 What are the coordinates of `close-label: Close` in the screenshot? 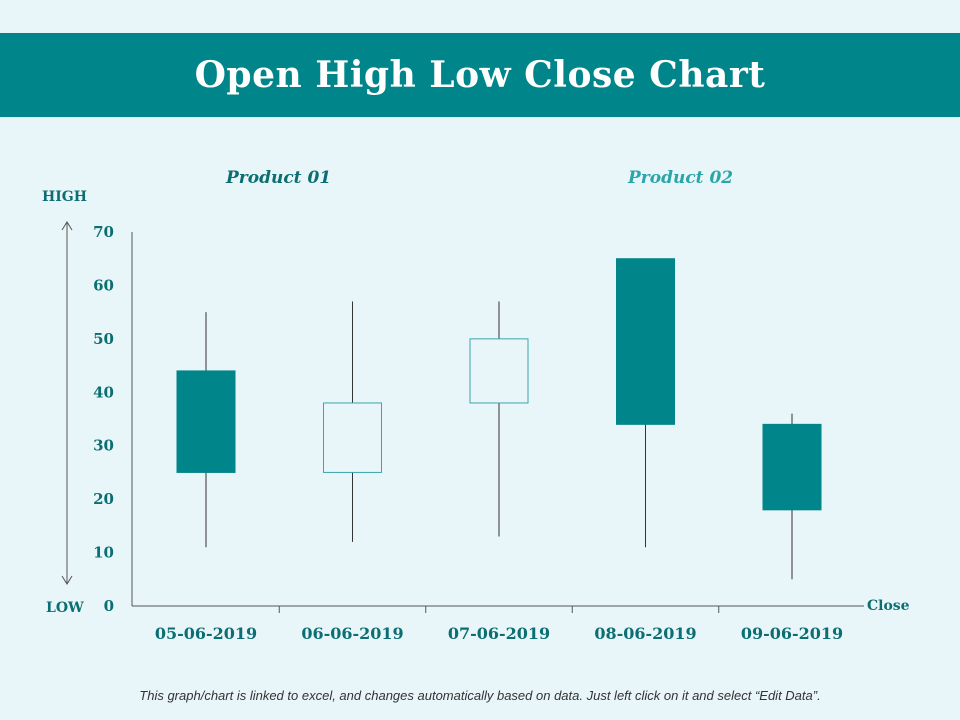 It's located at (888, 606).